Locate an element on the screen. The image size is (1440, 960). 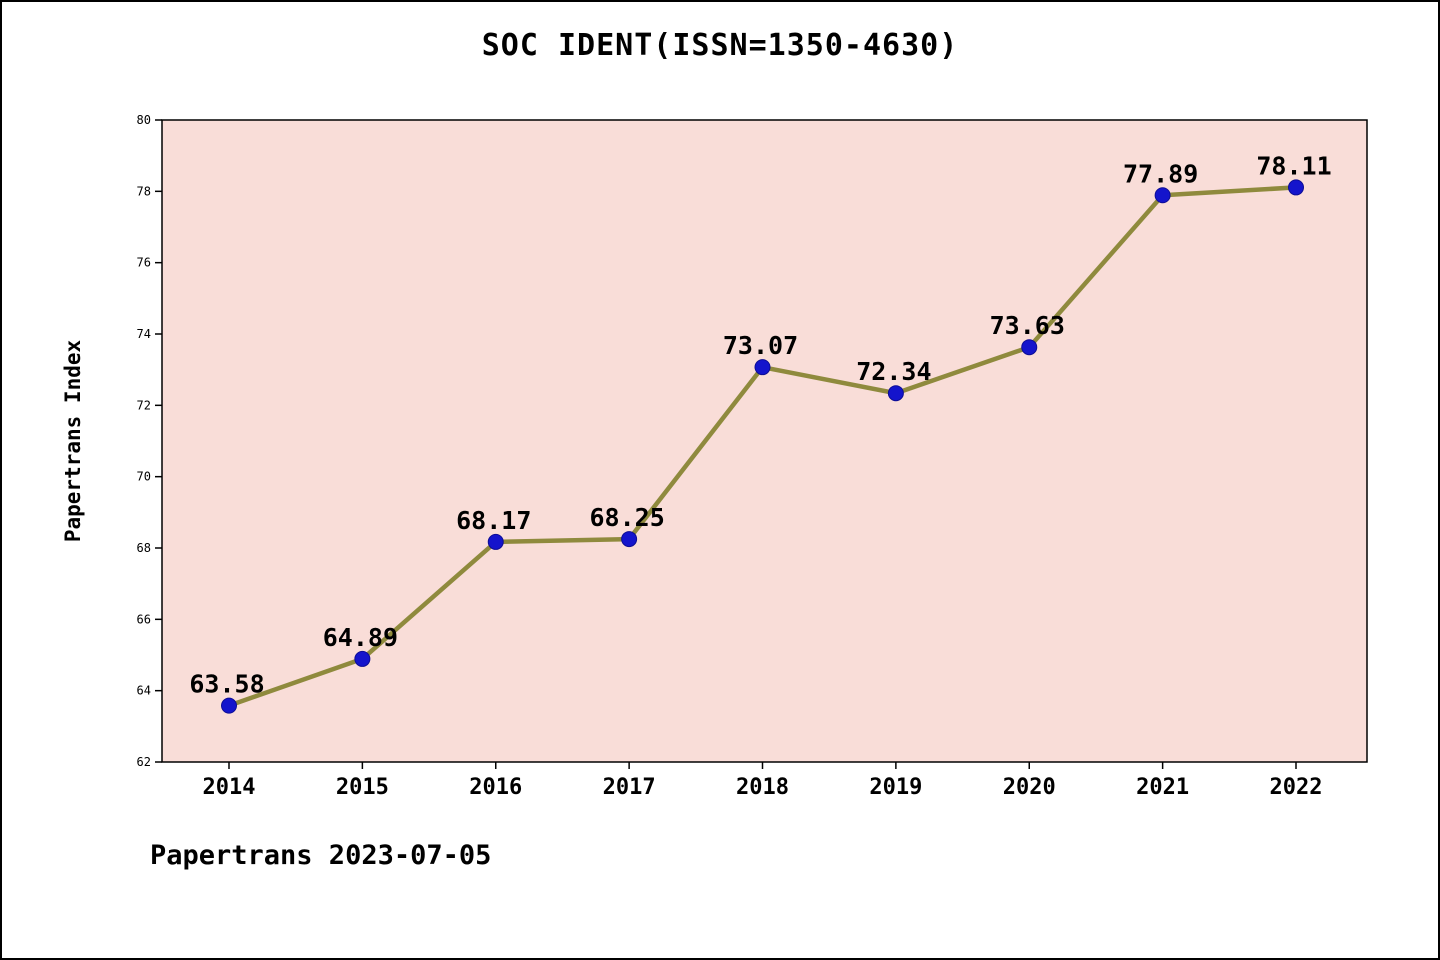
svg-text: 68.17 is located at coordinates (493, 520).